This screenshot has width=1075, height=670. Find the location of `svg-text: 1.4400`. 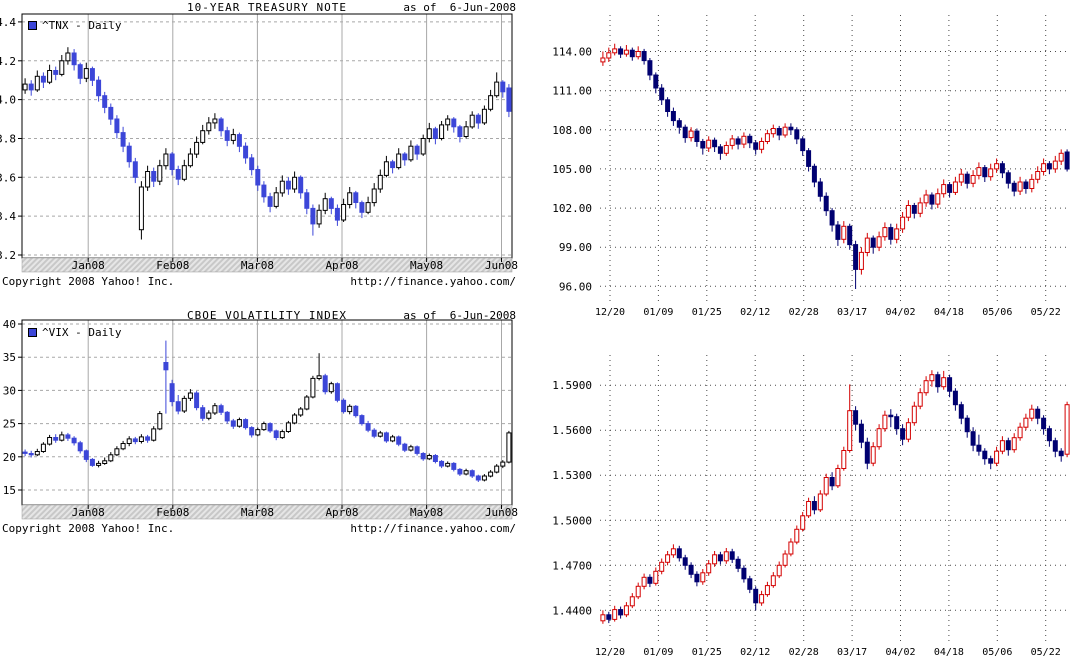

svg-text: 1.4400 is located at coordinates (572, 610).